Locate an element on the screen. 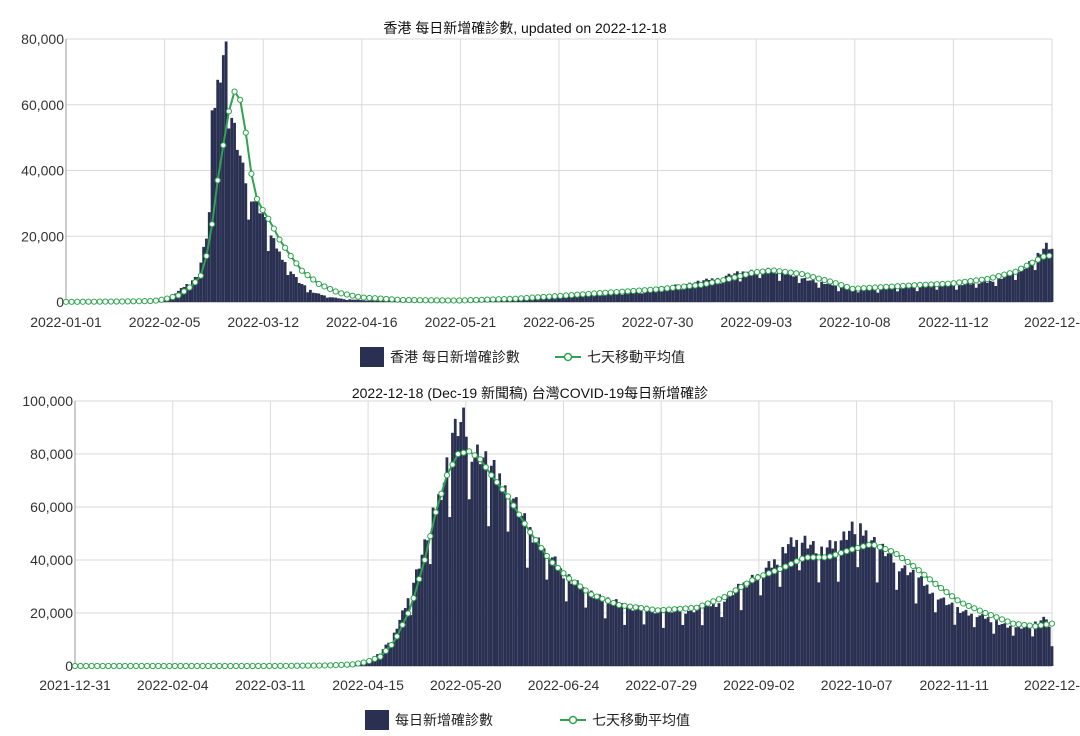 The image size is (1080, 736). x-tick-label: 2021-12-31 is located at coordinates (75, 685).